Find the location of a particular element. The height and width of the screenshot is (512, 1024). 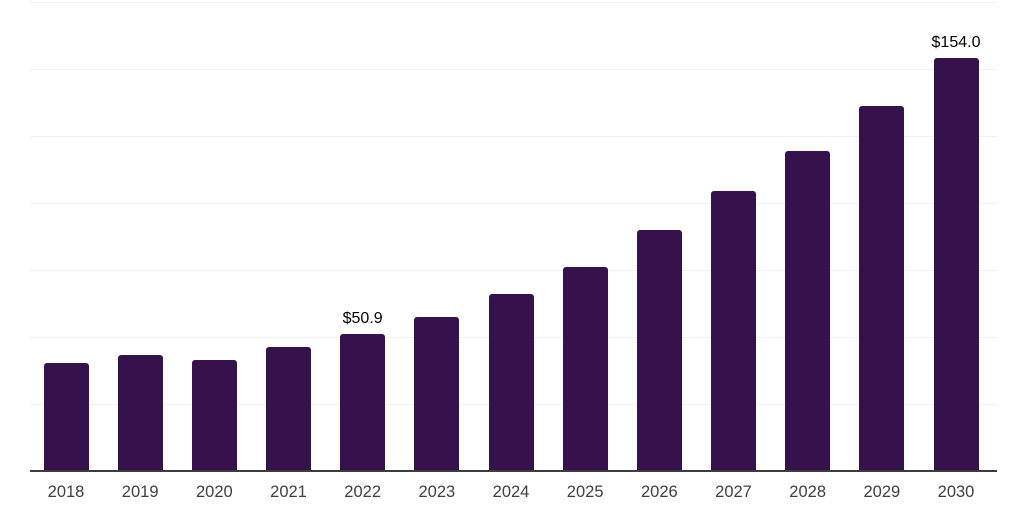

x-tick-label-2028: 2028 is located at coordinates (808, 492).